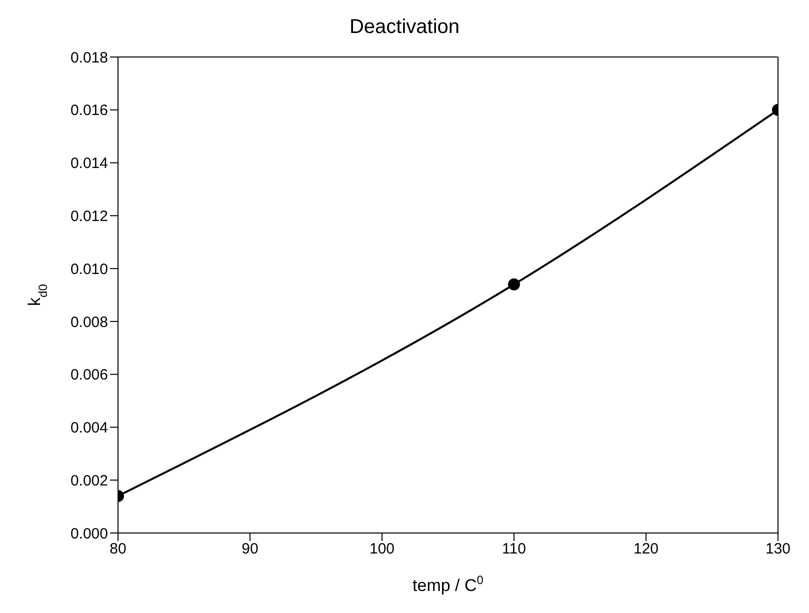  Describe the element at coordinates (118, 549) in the screenshot. I see `x-tick-label: 80` at that location.